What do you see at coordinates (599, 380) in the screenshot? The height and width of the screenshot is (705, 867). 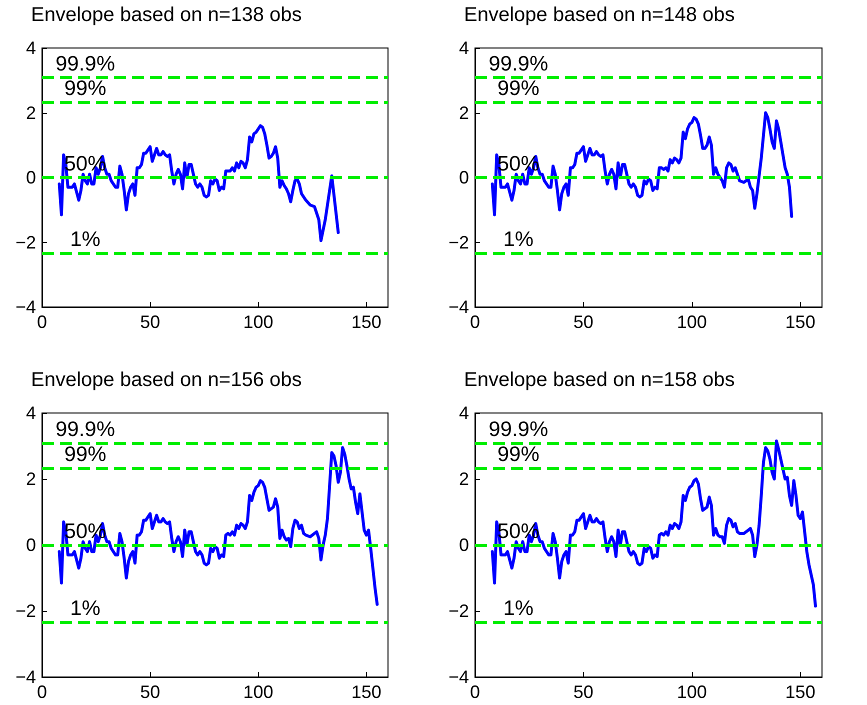 I see `chart-title: Envelope based on n=158 obs` at bounding box center [599, 380].